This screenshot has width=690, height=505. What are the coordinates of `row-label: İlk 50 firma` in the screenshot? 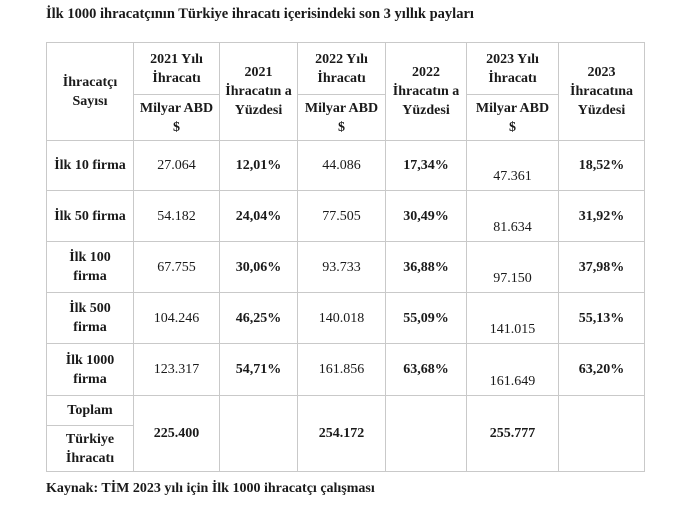 It's located at (90, 216).